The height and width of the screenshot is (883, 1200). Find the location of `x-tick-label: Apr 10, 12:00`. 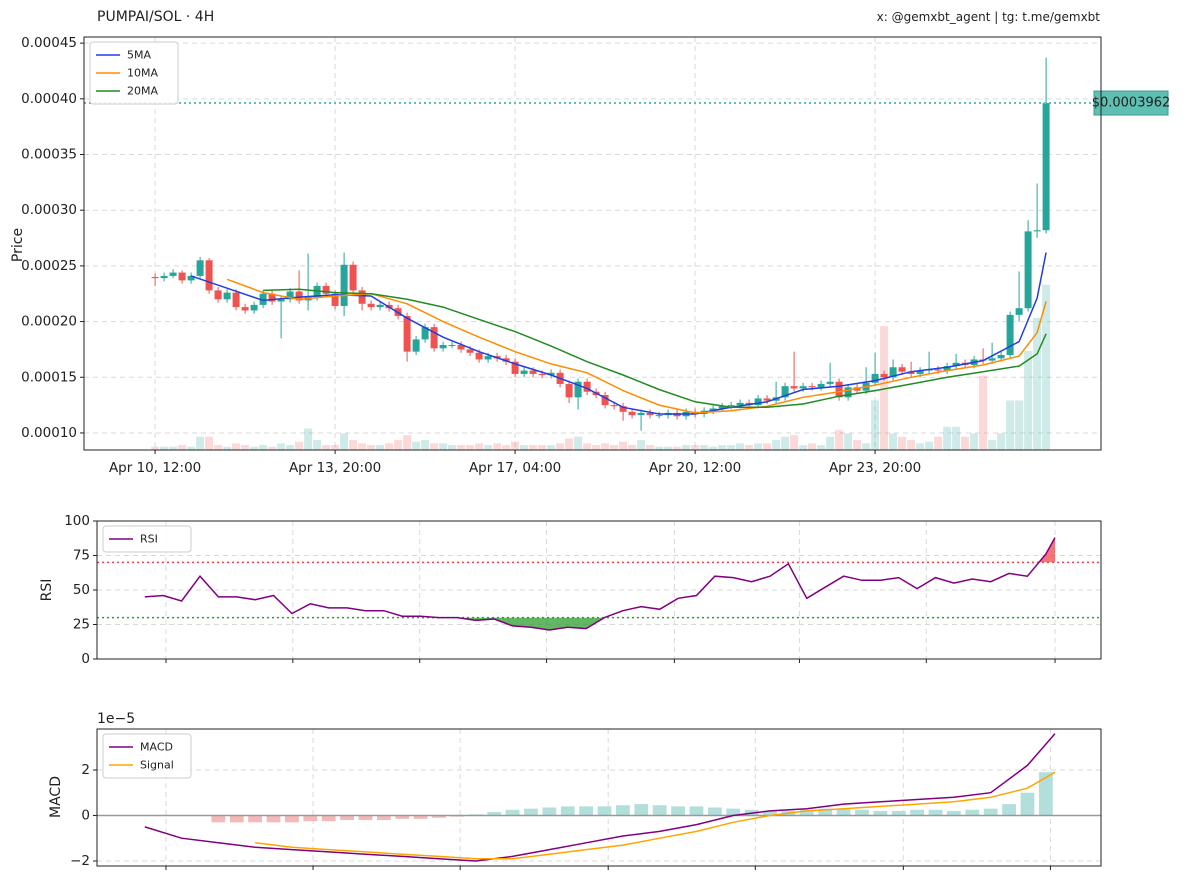

x-tick-label: Apr 10, 12:00 is located at coordinates (155, 468).